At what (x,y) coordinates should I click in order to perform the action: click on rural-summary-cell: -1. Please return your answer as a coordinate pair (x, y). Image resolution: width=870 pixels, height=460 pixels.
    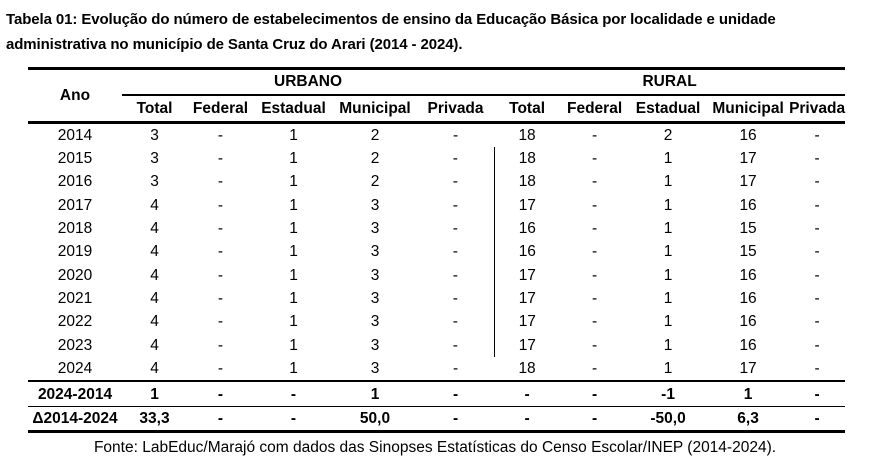
    Looking at the image, I should click on (668, 393).